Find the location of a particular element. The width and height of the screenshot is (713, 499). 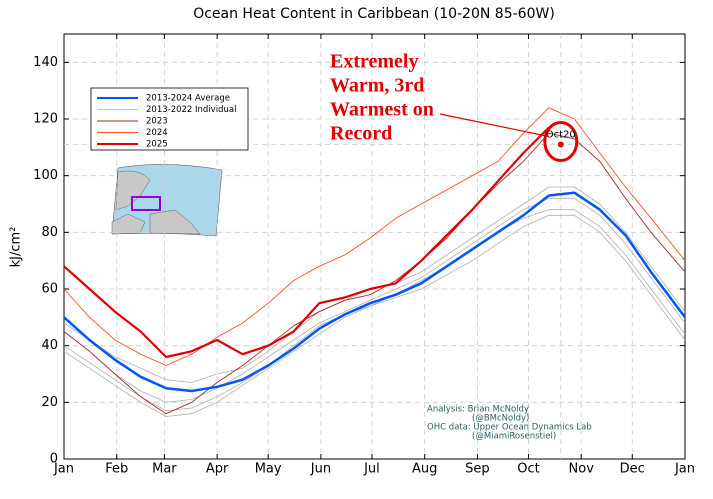

annotation: Warmest on is located at coordinates (382, 110).